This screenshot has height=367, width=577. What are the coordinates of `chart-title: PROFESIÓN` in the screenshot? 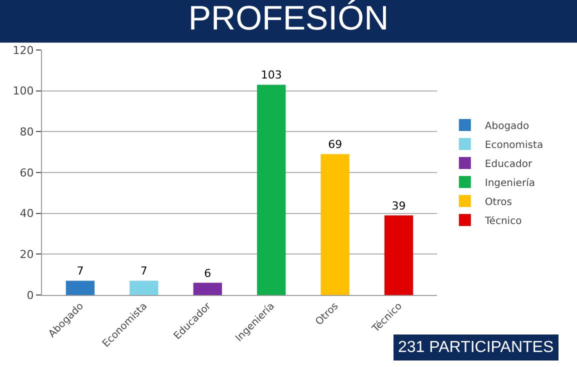 It's located at (288, 19).